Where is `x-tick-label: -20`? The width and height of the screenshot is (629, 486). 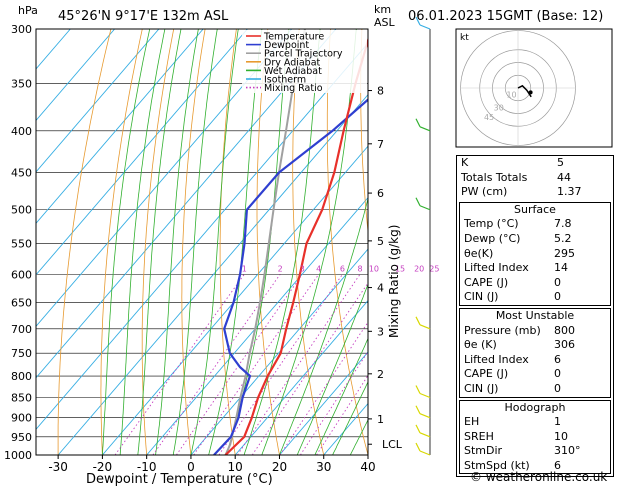
x-tick-label: -20 is located at coordinates (103, 467).